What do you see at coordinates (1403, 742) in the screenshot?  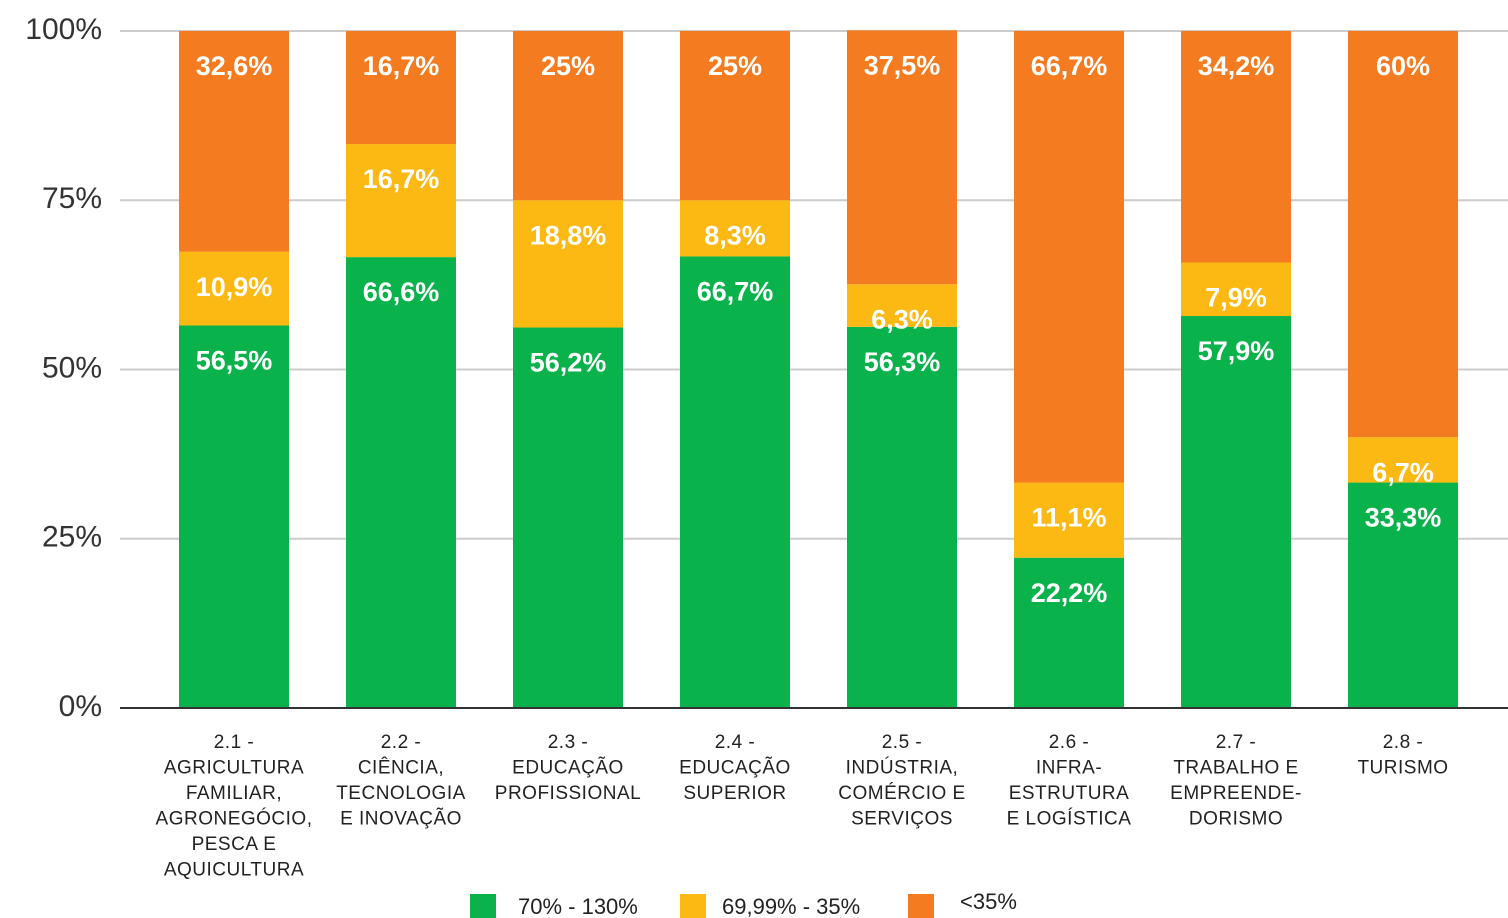 I see `x-tick-label: 2.8 -` at bounding box center [1403, 742].